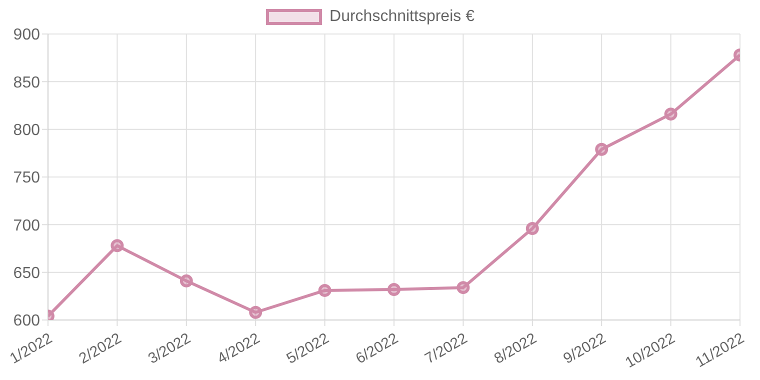 The height and width of the screenshot is (380, 760). Describe the element at coordinates (26, 35) in the screenshot. I see `y-tick-label: 900` at that location.